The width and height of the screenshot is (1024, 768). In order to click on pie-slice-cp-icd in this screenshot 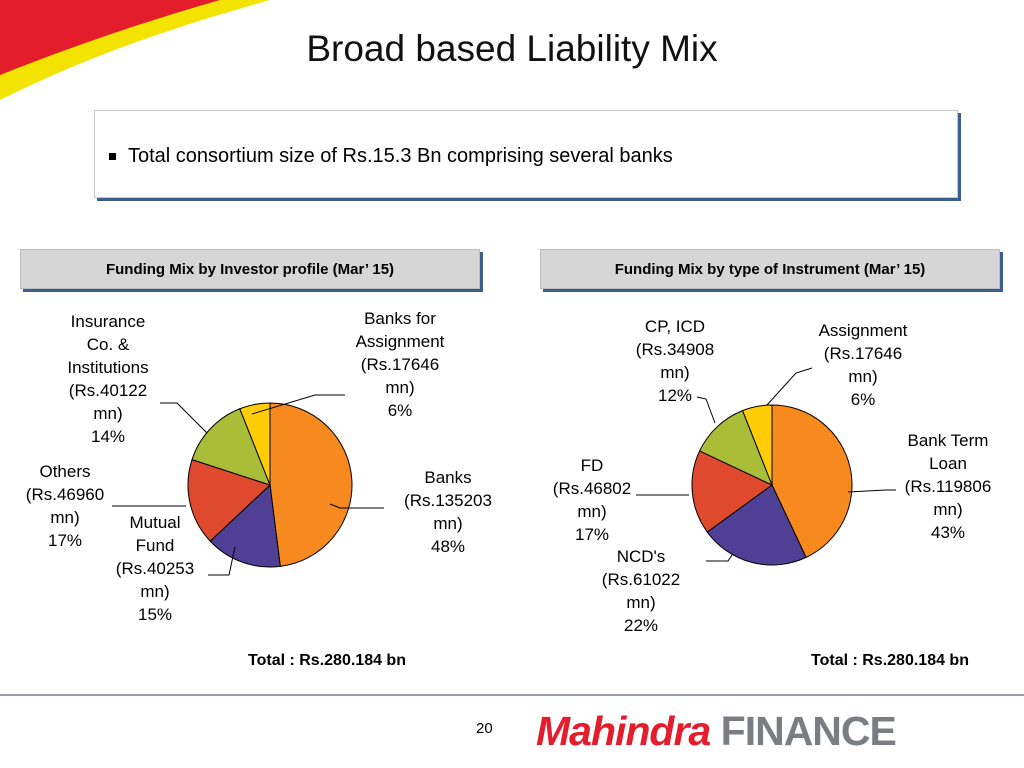, I will do `click(735, 447)`.